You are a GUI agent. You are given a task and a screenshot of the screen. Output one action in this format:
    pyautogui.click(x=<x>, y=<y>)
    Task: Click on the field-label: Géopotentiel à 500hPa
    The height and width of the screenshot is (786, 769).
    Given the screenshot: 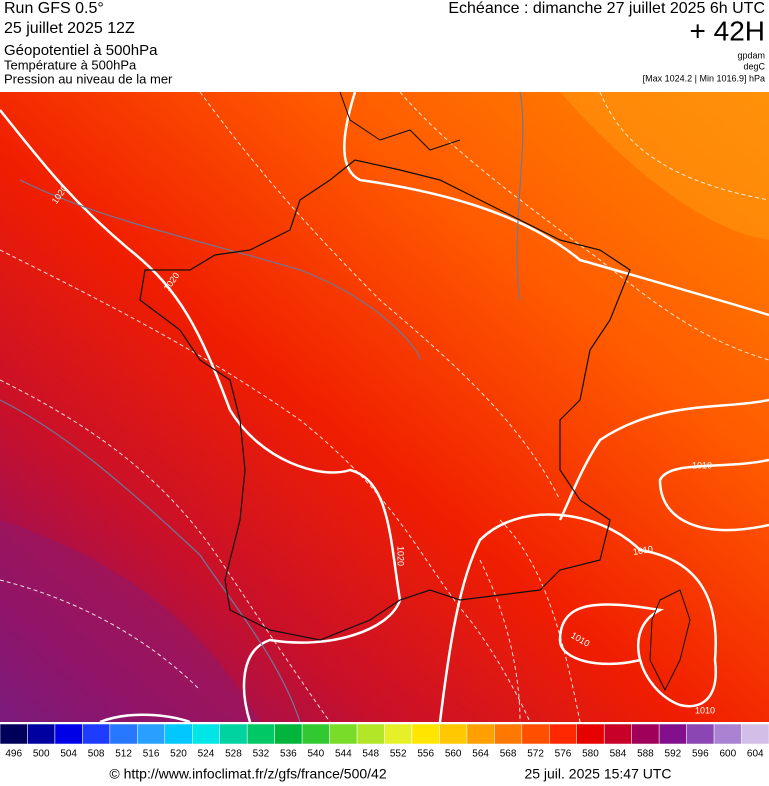 What is the action you would take?
    pyautogui.click(x=81, y=50)
    